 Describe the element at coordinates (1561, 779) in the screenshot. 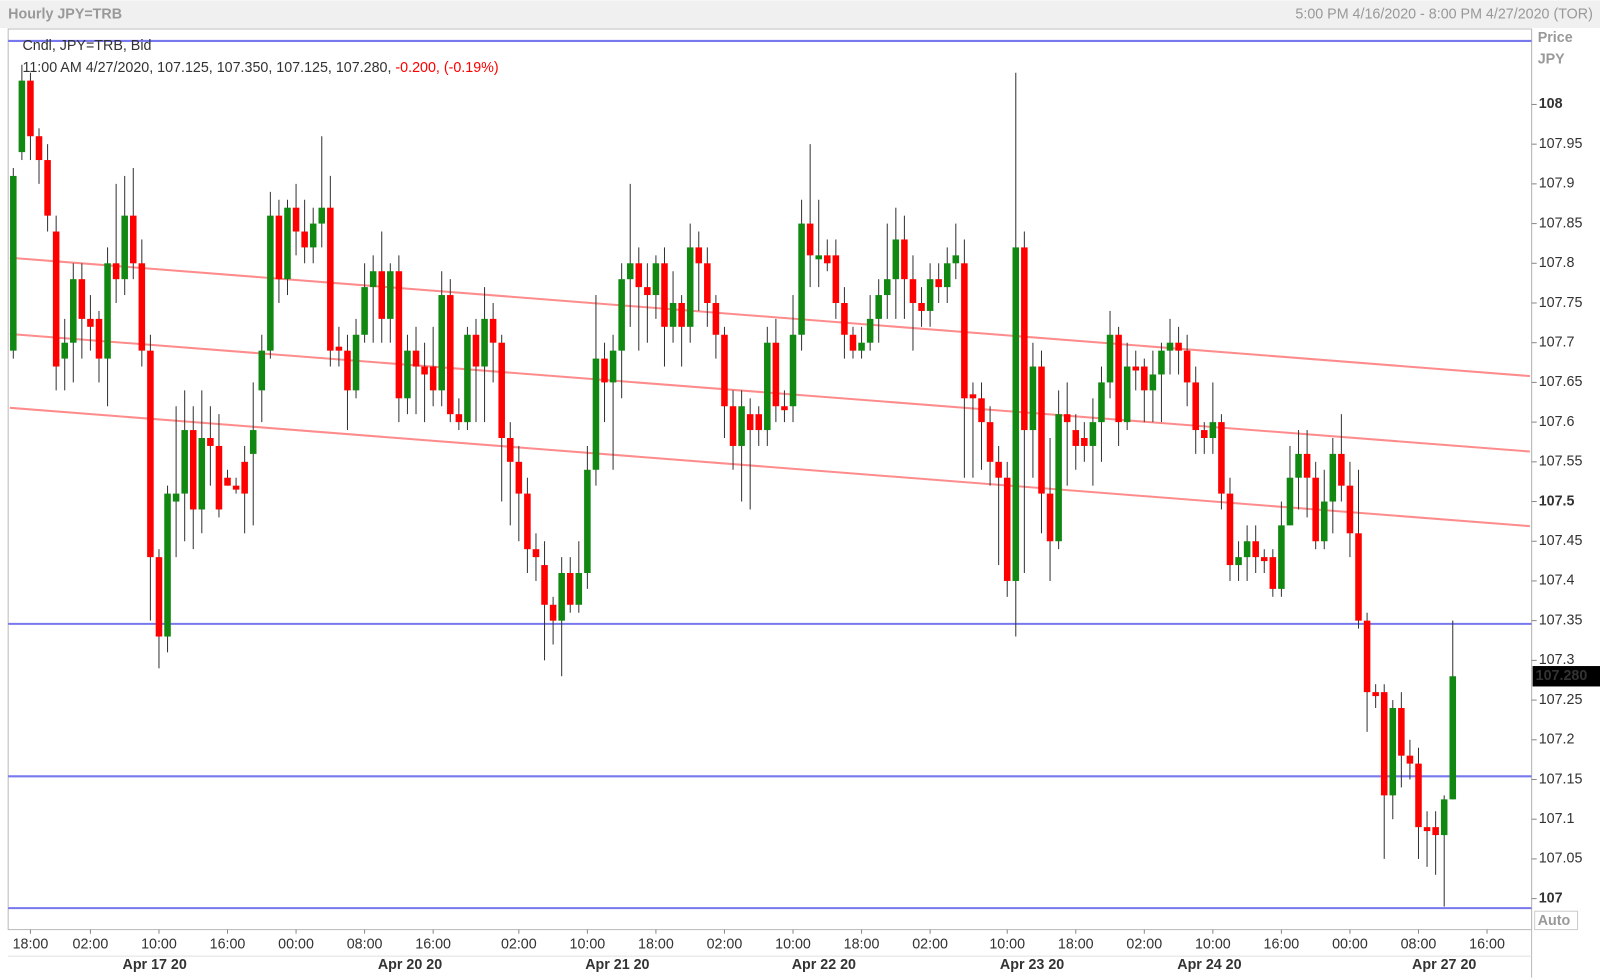

I see `y-tick-label: 107.15` at that location.